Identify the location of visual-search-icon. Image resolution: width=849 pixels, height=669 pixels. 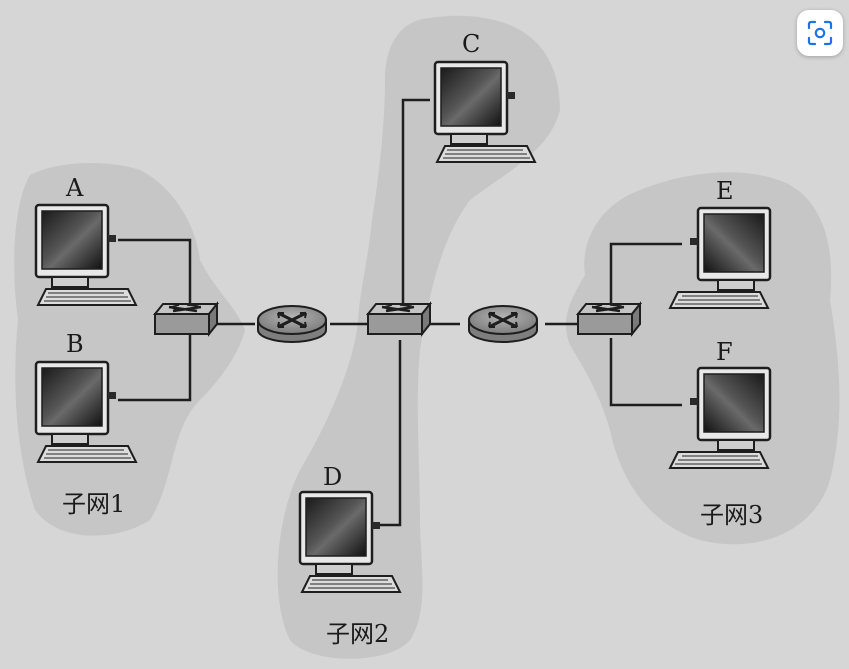
(820, 33).